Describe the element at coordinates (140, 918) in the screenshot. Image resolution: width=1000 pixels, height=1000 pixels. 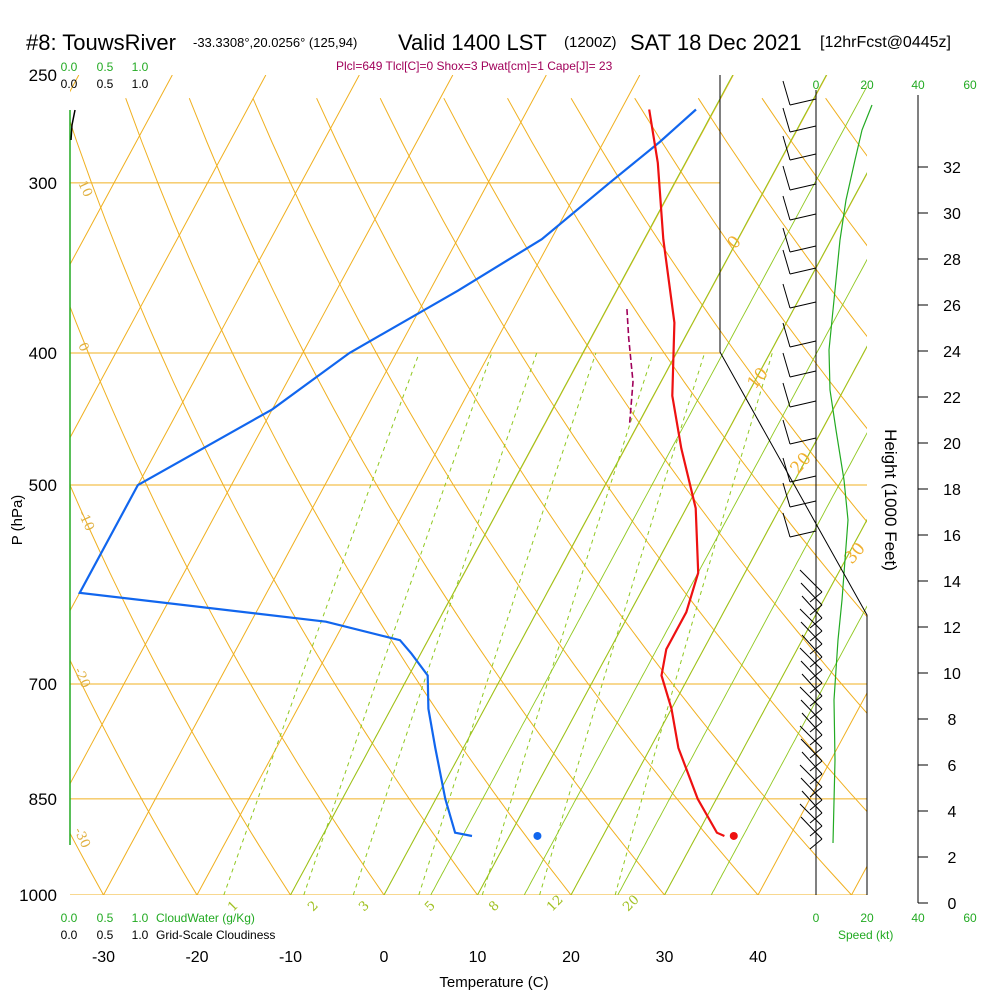
I see `cloud-scale-bottom-green: 1.0` at that location.